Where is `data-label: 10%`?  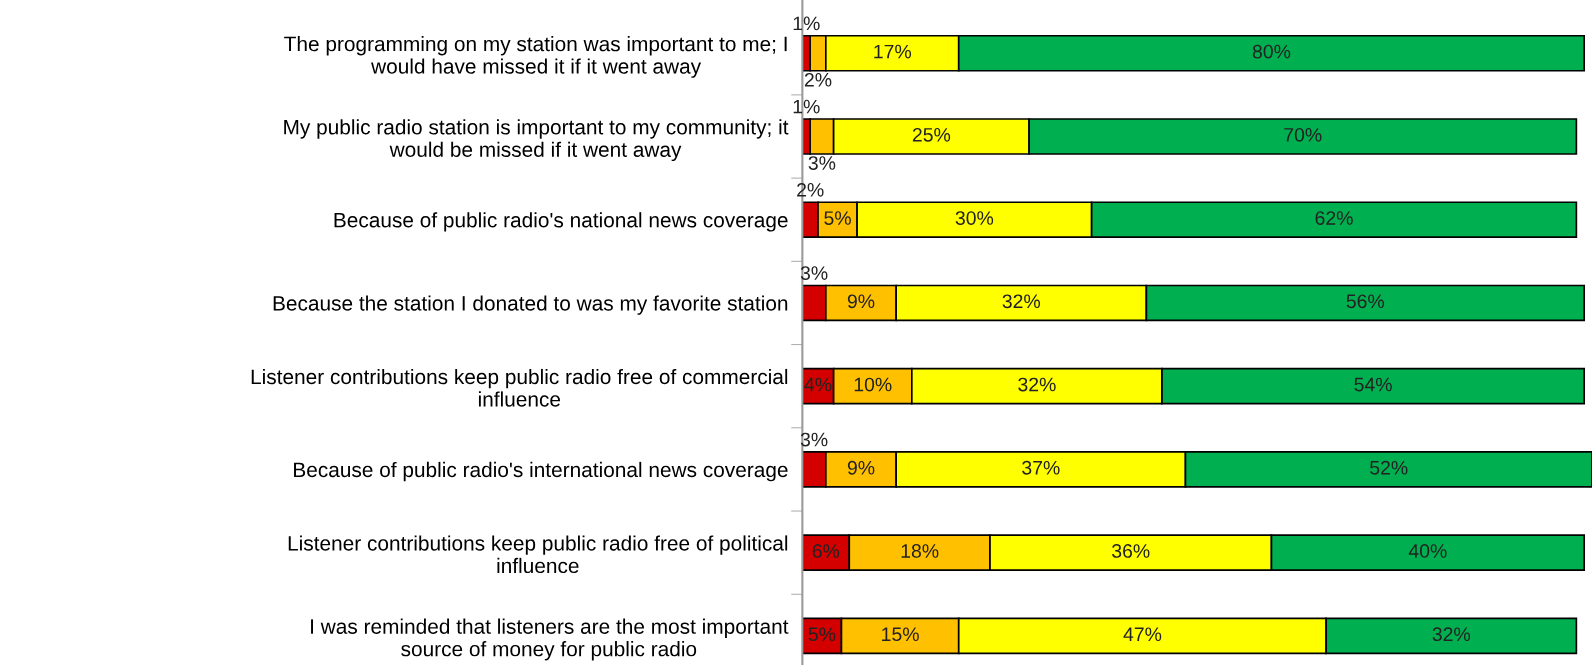 data-label: 10% is located at coordinates (873, 384).